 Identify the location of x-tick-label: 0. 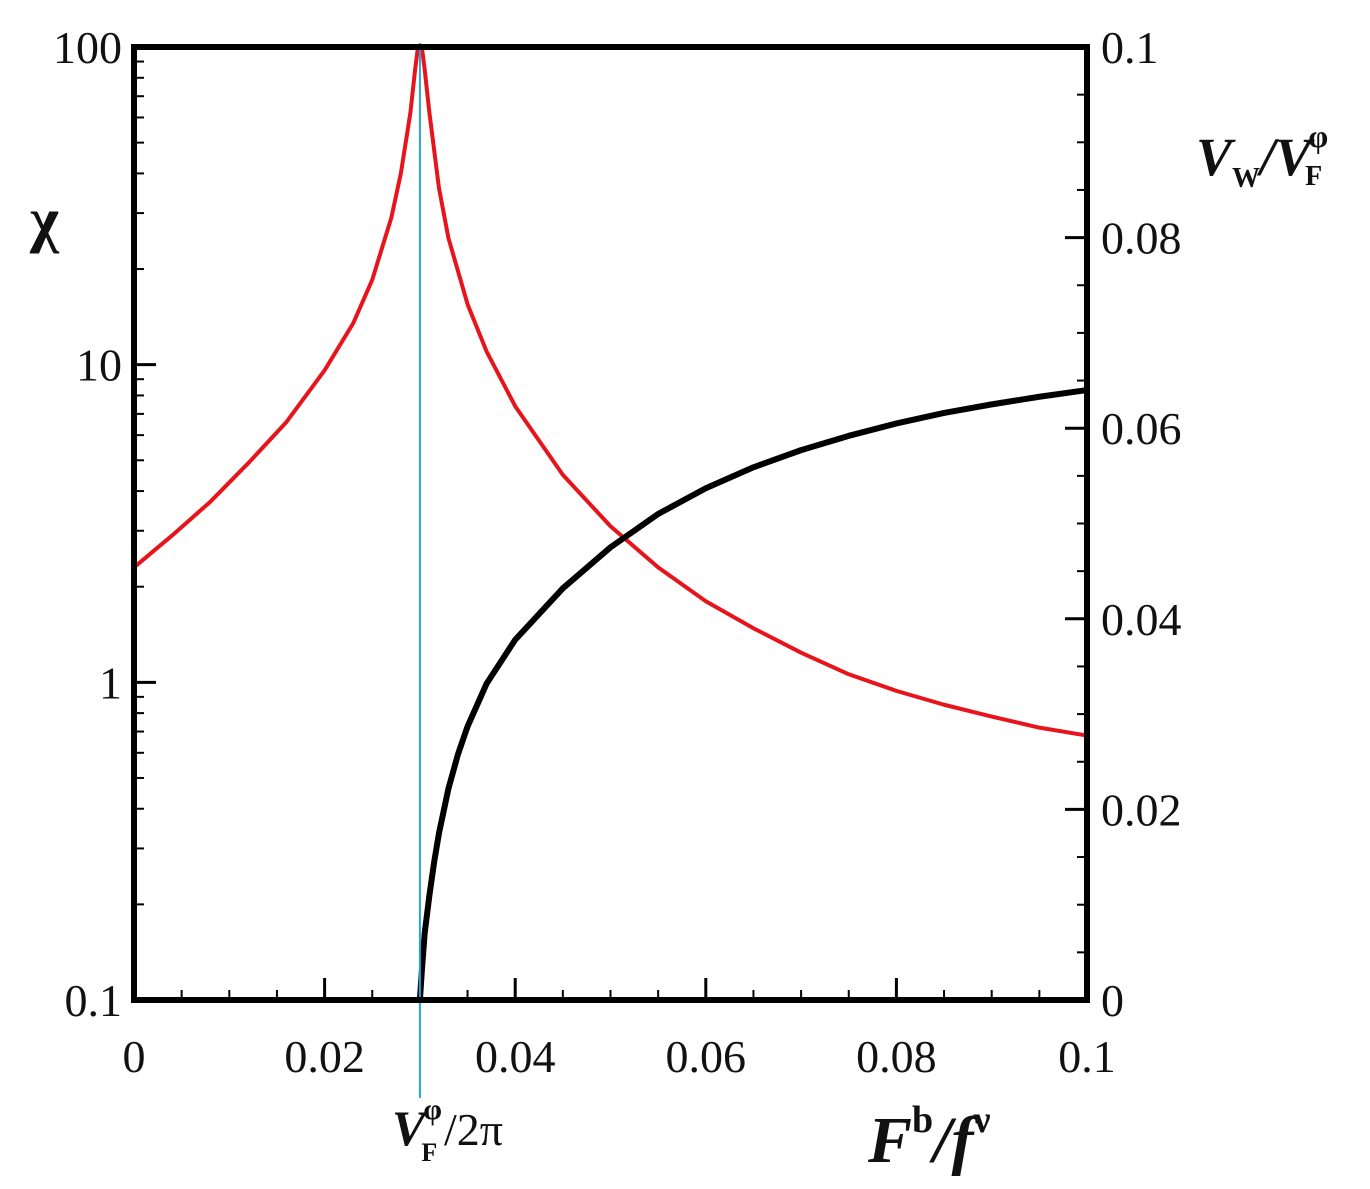
(134, 1056).